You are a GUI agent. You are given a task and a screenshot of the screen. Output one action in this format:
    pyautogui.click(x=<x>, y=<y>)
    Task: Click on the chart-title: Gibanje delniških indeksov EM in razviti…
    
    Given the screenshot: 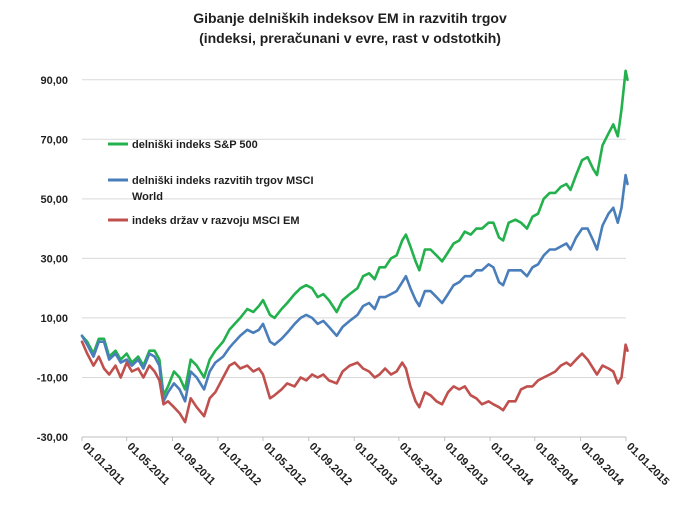 What is the action you would take?
    pyautogui.click(x=350, y=18)
    